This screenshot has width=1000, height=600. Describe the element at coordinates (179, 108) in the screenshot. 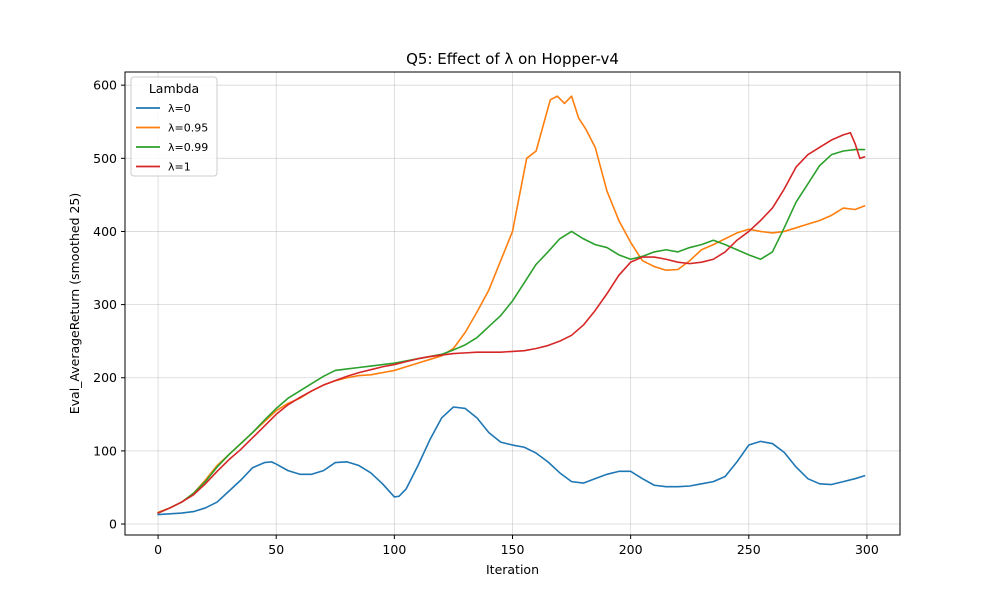

I see `legend-label-0: λ=0` at that location.